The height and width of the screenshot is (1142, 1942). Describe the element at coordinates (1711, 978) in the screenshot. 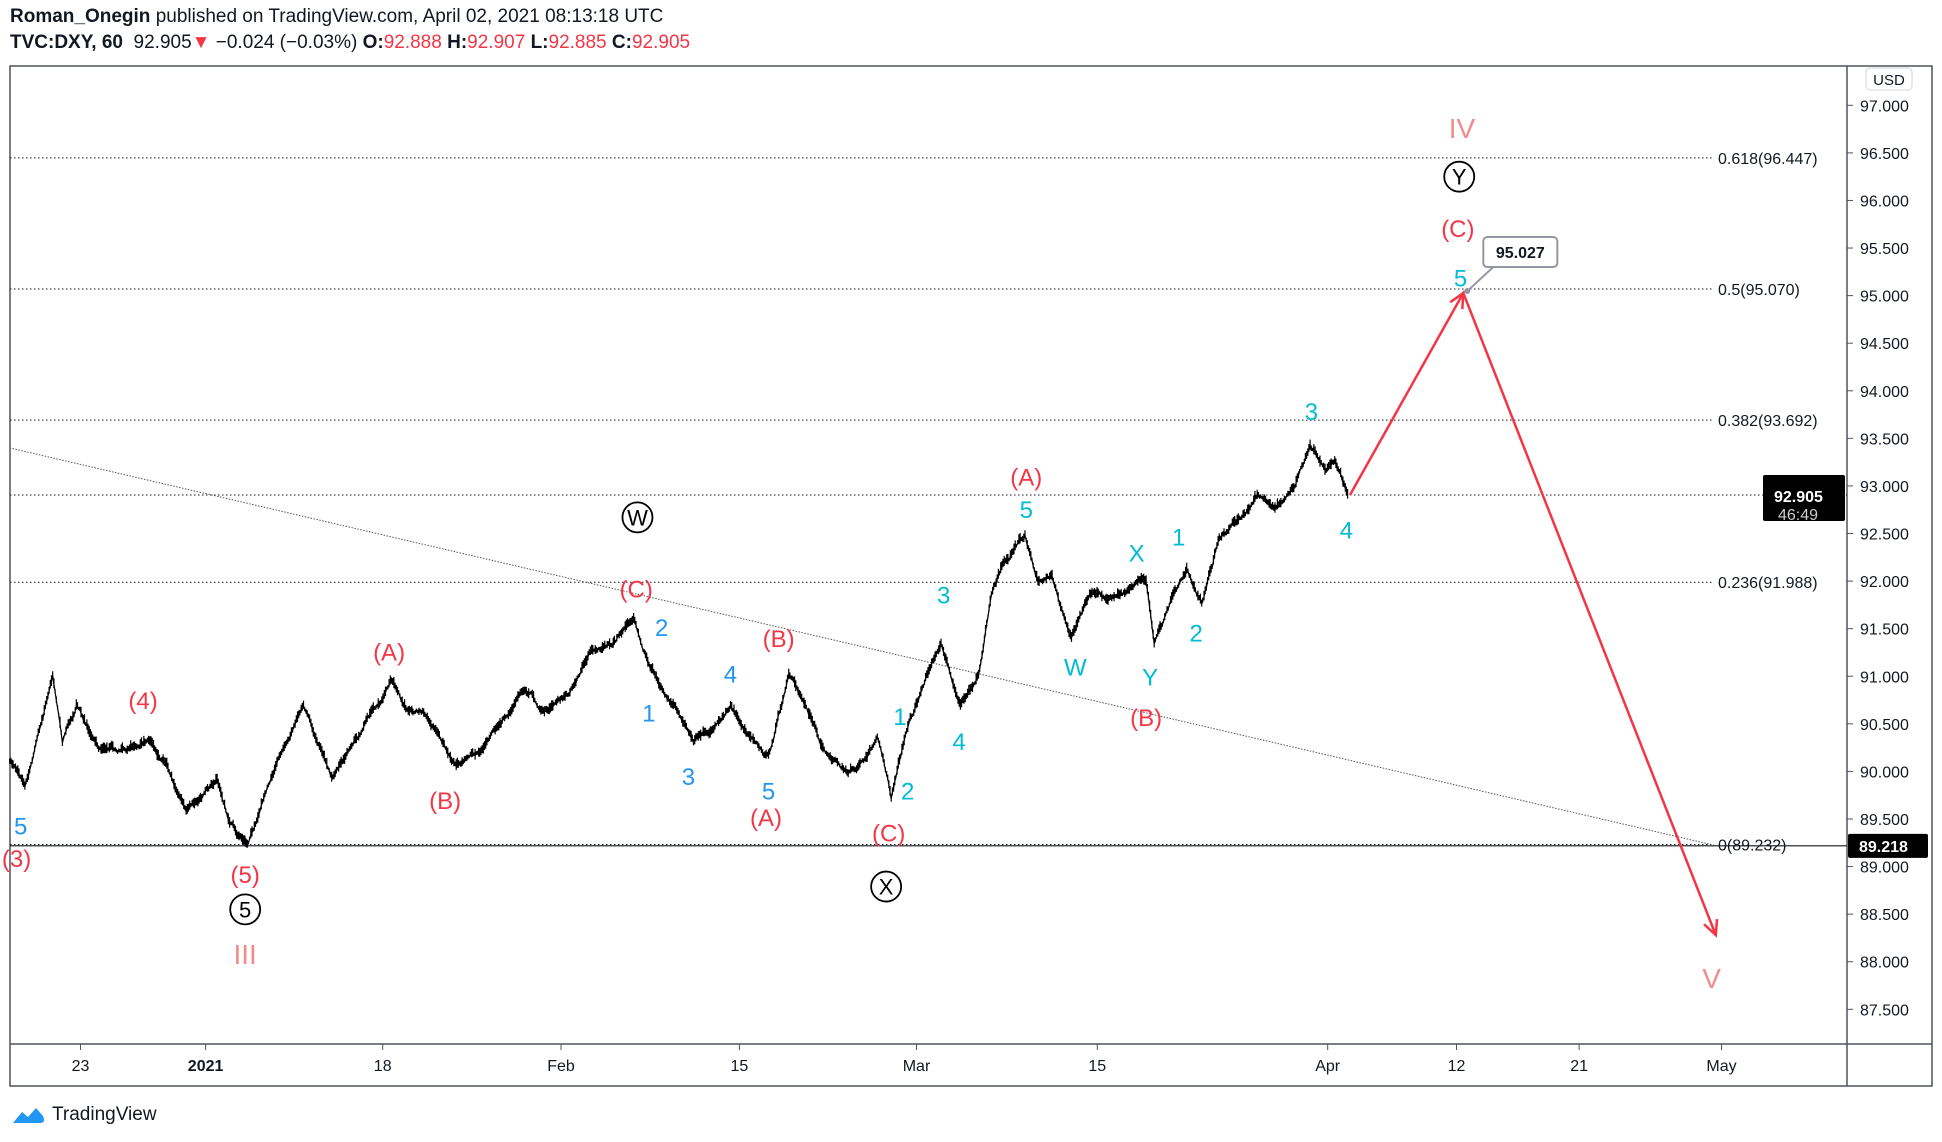

I see `wave-label: V` at that location.